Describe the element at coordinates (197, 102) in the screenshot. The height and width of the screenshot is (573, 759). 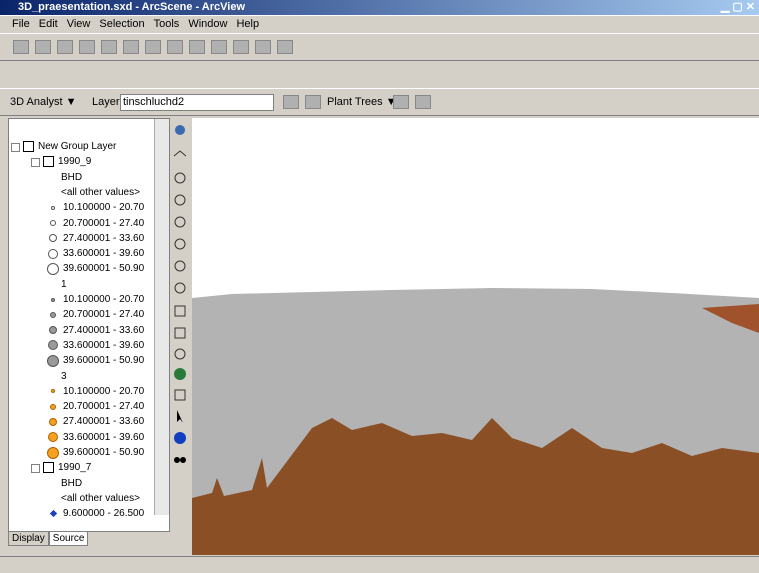
I see `layer-dropdown: tinschluchd2` at that location.